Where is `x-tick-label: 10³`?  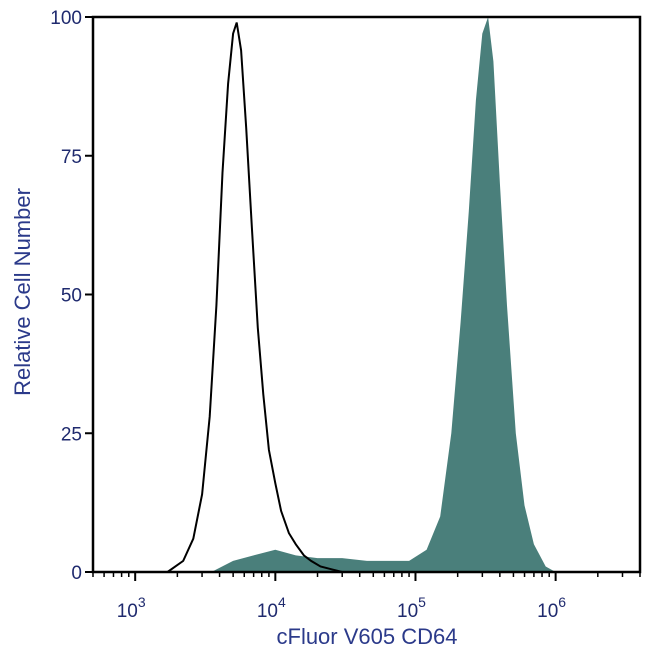
x-tick-label: 10³ is located at coordinates (131, 608).